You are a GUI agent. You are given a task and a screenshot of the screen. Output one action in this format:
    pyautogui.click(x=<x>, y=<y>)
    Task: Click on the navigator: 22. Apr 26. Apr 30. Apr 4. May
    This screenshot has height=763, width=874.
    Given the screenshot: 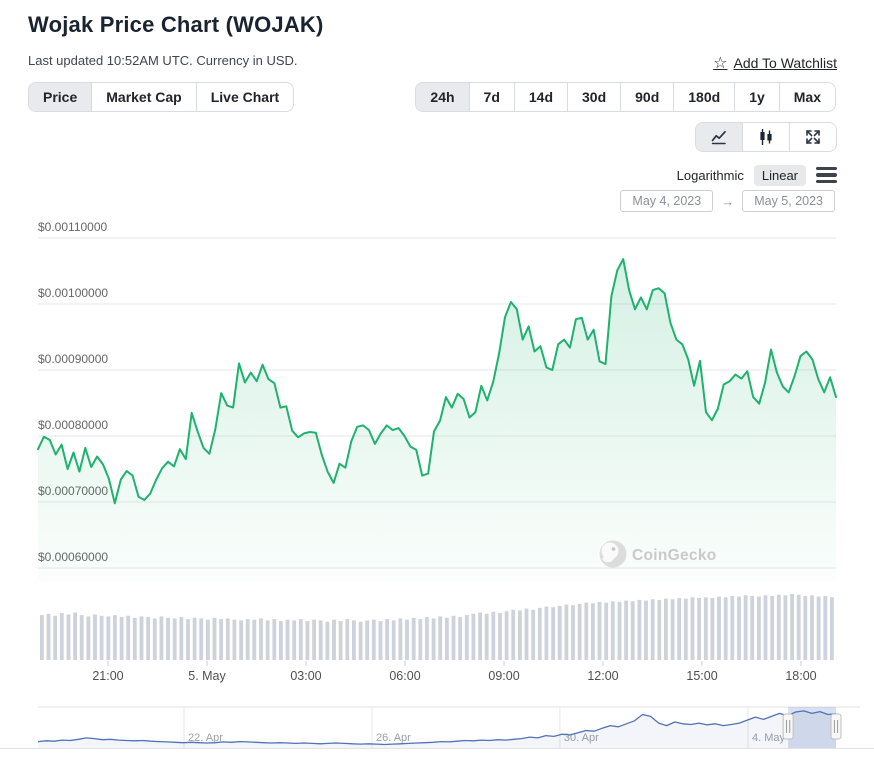 What is the action you would take?
    pyautogui.click(x=437, y=727)
    